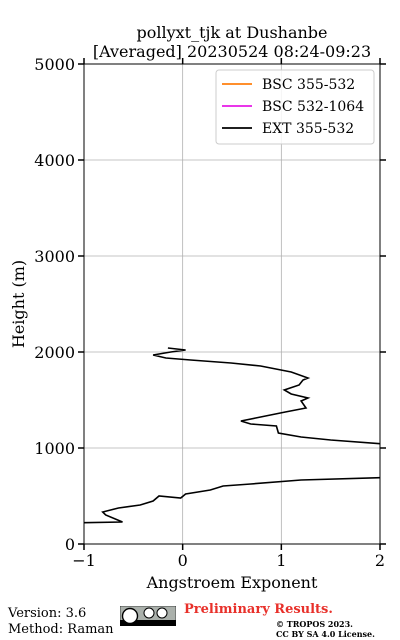 The width and height of the screenshot is (400, 640). Describe the element at coordinates (380, 560) in the screenshot. I see `x-tick-label: 2` at that location.